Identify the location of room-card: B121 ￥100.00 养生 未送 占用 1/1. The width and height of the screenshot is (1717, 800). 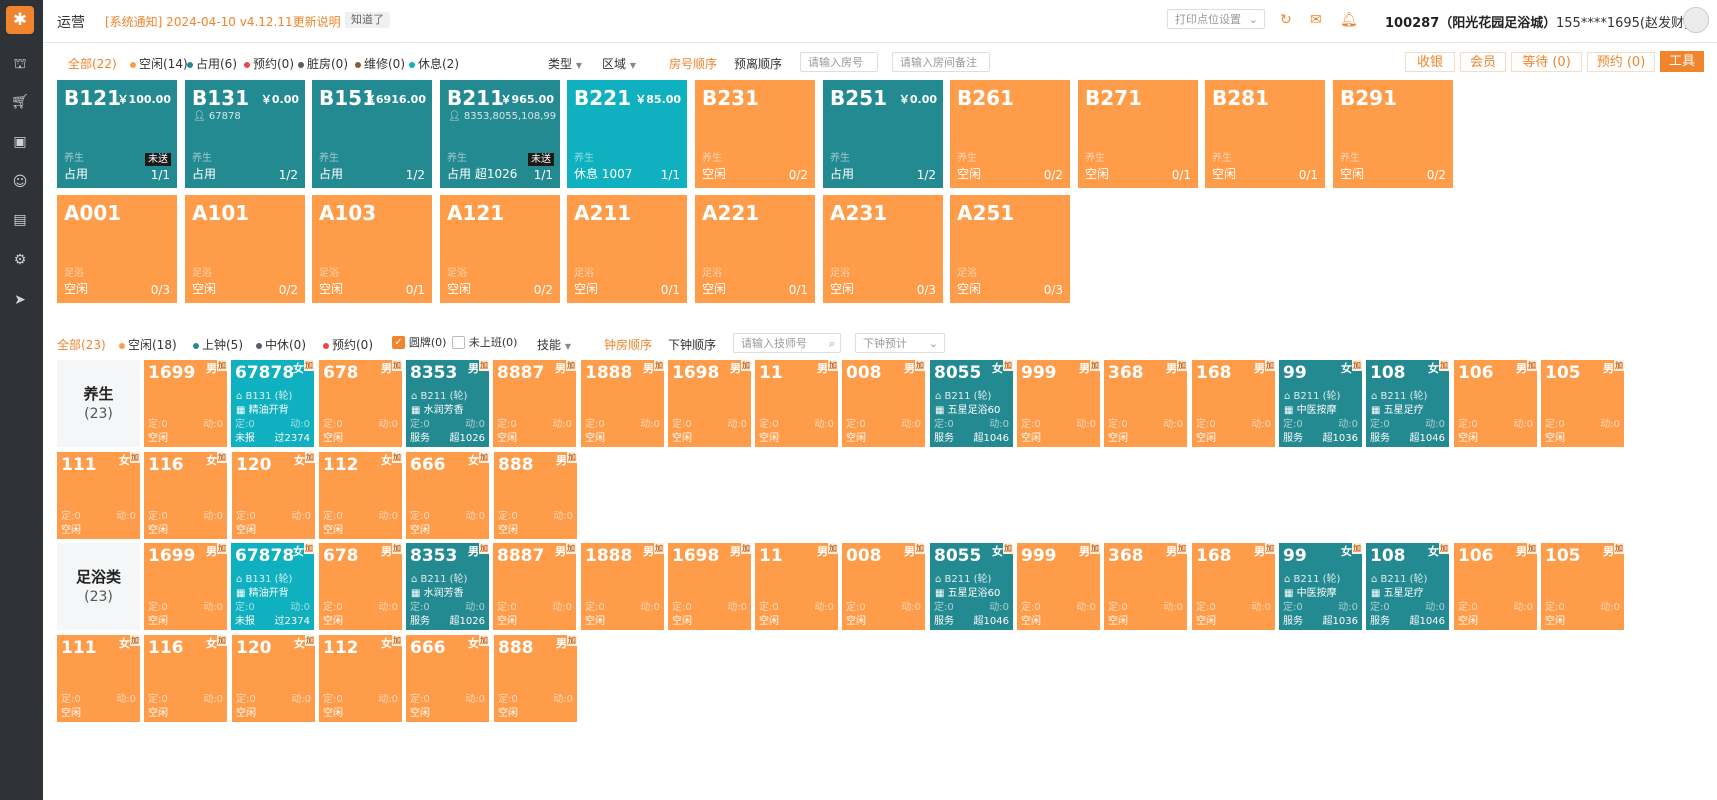
(117, 134).